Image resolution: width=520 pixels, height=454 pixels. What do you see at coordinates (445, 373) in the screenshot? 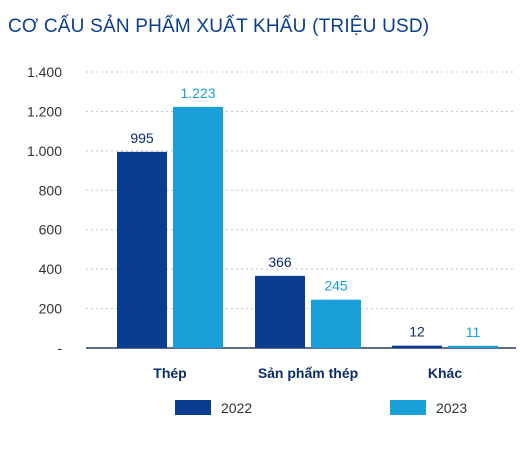
I see `category-label: Khác` at bounding box center [445, 373].